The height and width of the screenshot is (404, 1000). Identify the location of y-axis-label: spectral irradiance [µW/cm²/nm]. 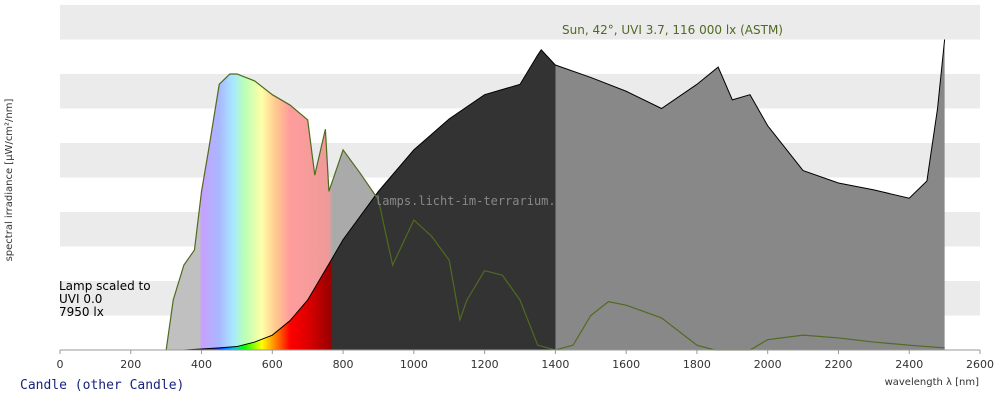
(9, 179).